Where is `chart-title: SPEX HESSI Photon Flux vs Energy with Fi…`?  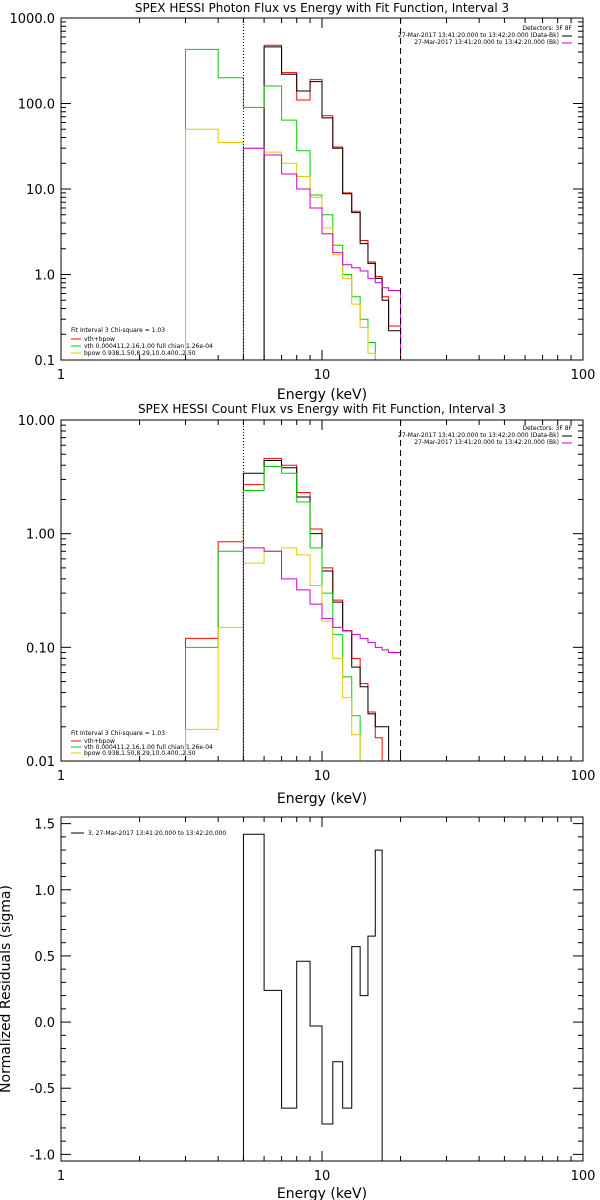 chart-title: SPEX HESSI Photon Flux vs Energy with Fi… is located at coordinates (322, 8).